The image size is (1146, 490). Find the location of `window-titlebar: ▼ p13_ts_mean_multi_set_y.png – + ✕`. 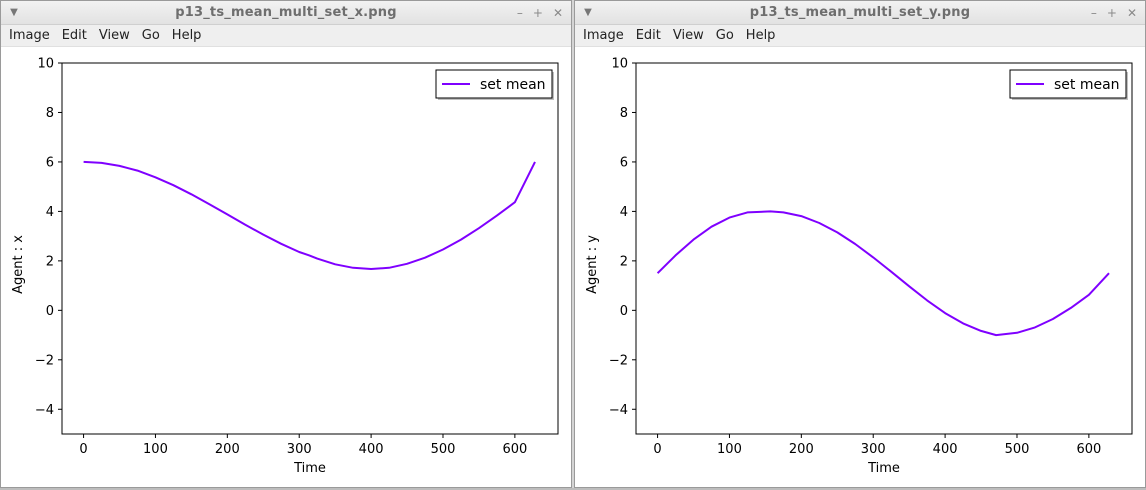

window-titlebar: ▼ p13_ts_mean_multi_set_y.png – + ✕ is located at coordinates (860, 13).